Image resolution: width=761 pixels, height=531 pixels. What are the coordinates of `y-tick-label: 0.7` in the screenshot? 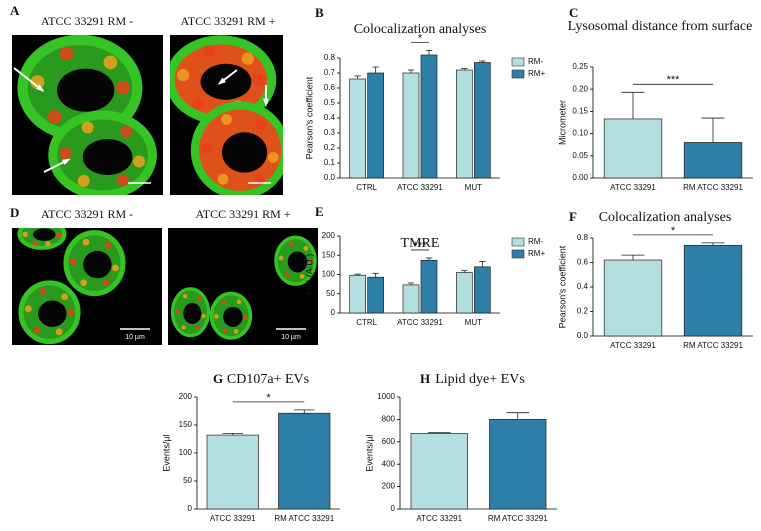 It's located at (330, 72).